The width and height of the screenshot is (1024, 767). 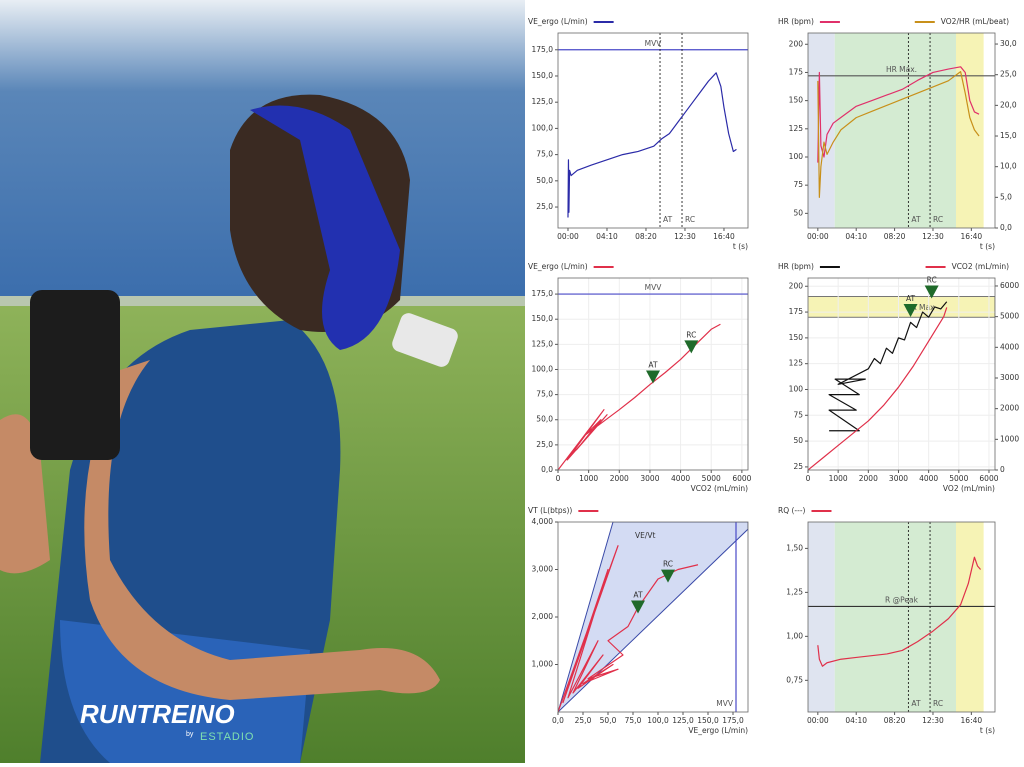 I want to click on band-label: HR Max, so click(x=920, y=307).